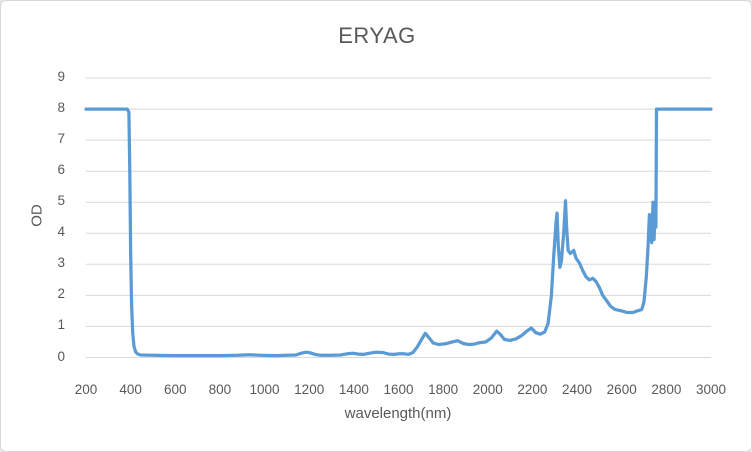 The width and height of the screenshot is (752, 452). I want to click on x-axis-title: wavelength(nm), so click(398, 413).